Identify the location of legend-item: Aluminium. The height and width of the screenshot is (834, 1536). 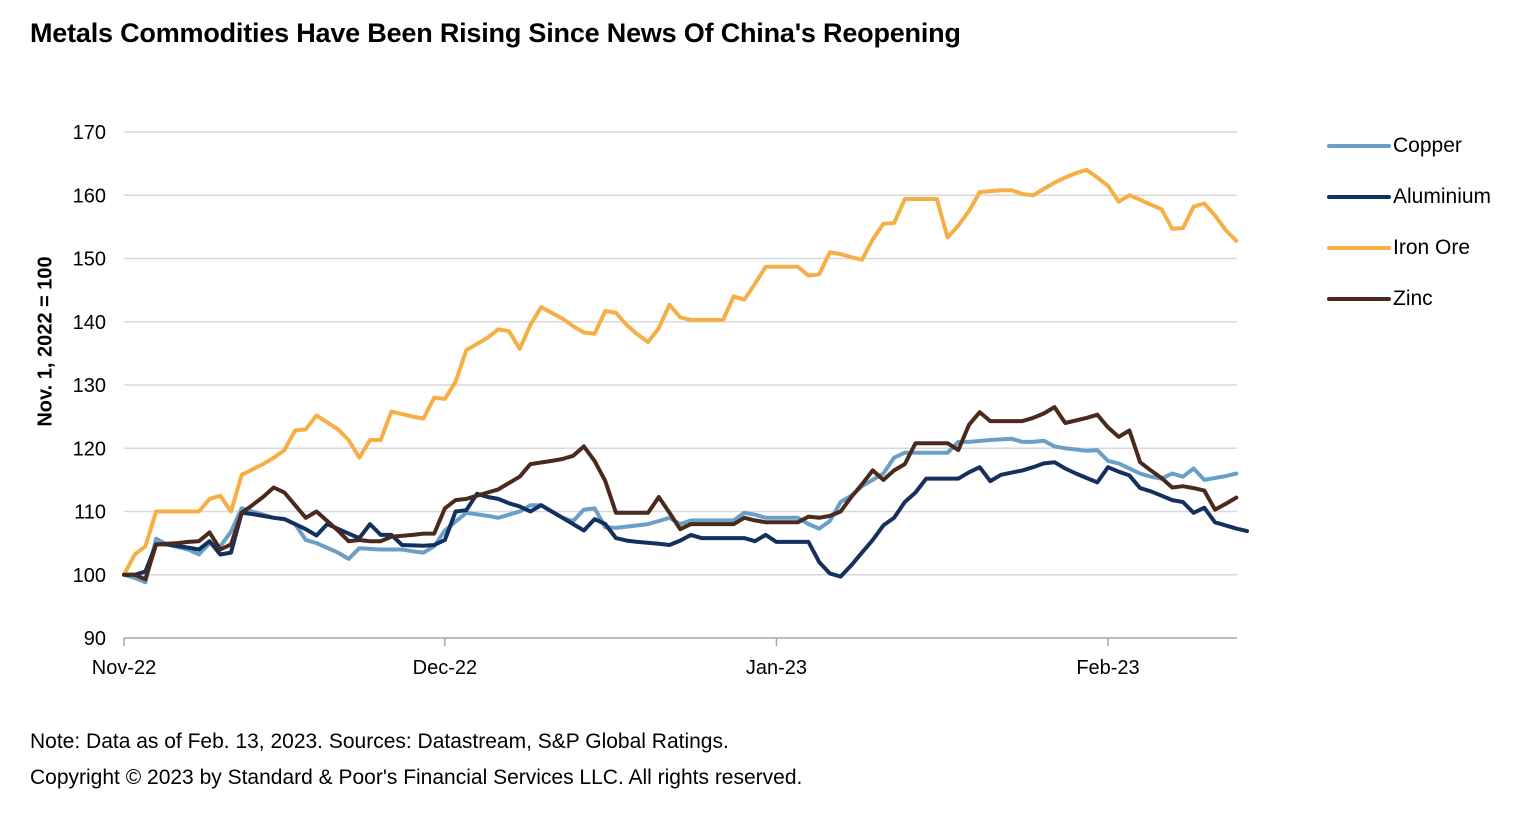
(1409, 196).